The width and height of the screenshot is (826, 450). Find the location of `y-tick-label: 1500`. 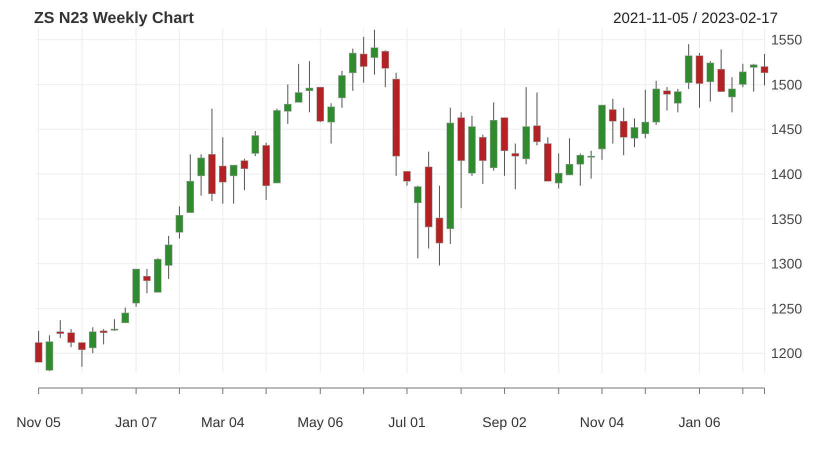

y-tick-label: 1500 is located at coordinates (786, 84).